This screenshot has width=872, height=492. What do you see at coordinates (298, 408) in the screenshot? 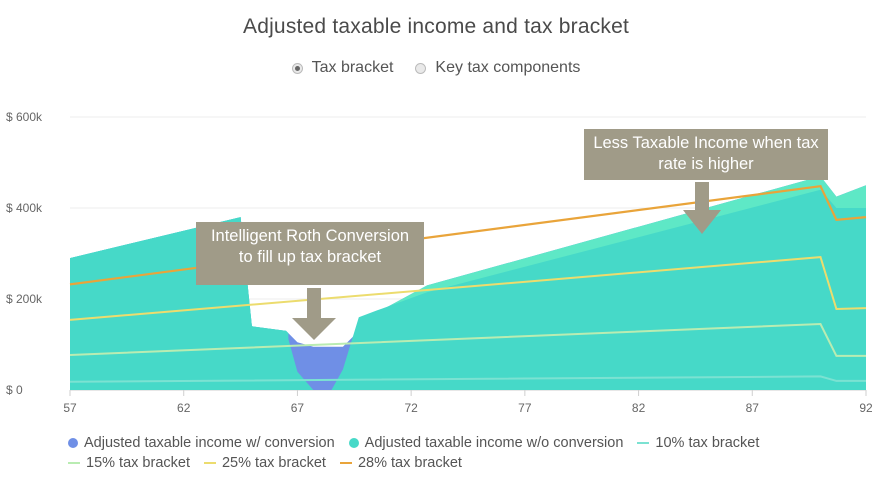
I see `x-tick-label: 67` at bounding box center [298, 408].